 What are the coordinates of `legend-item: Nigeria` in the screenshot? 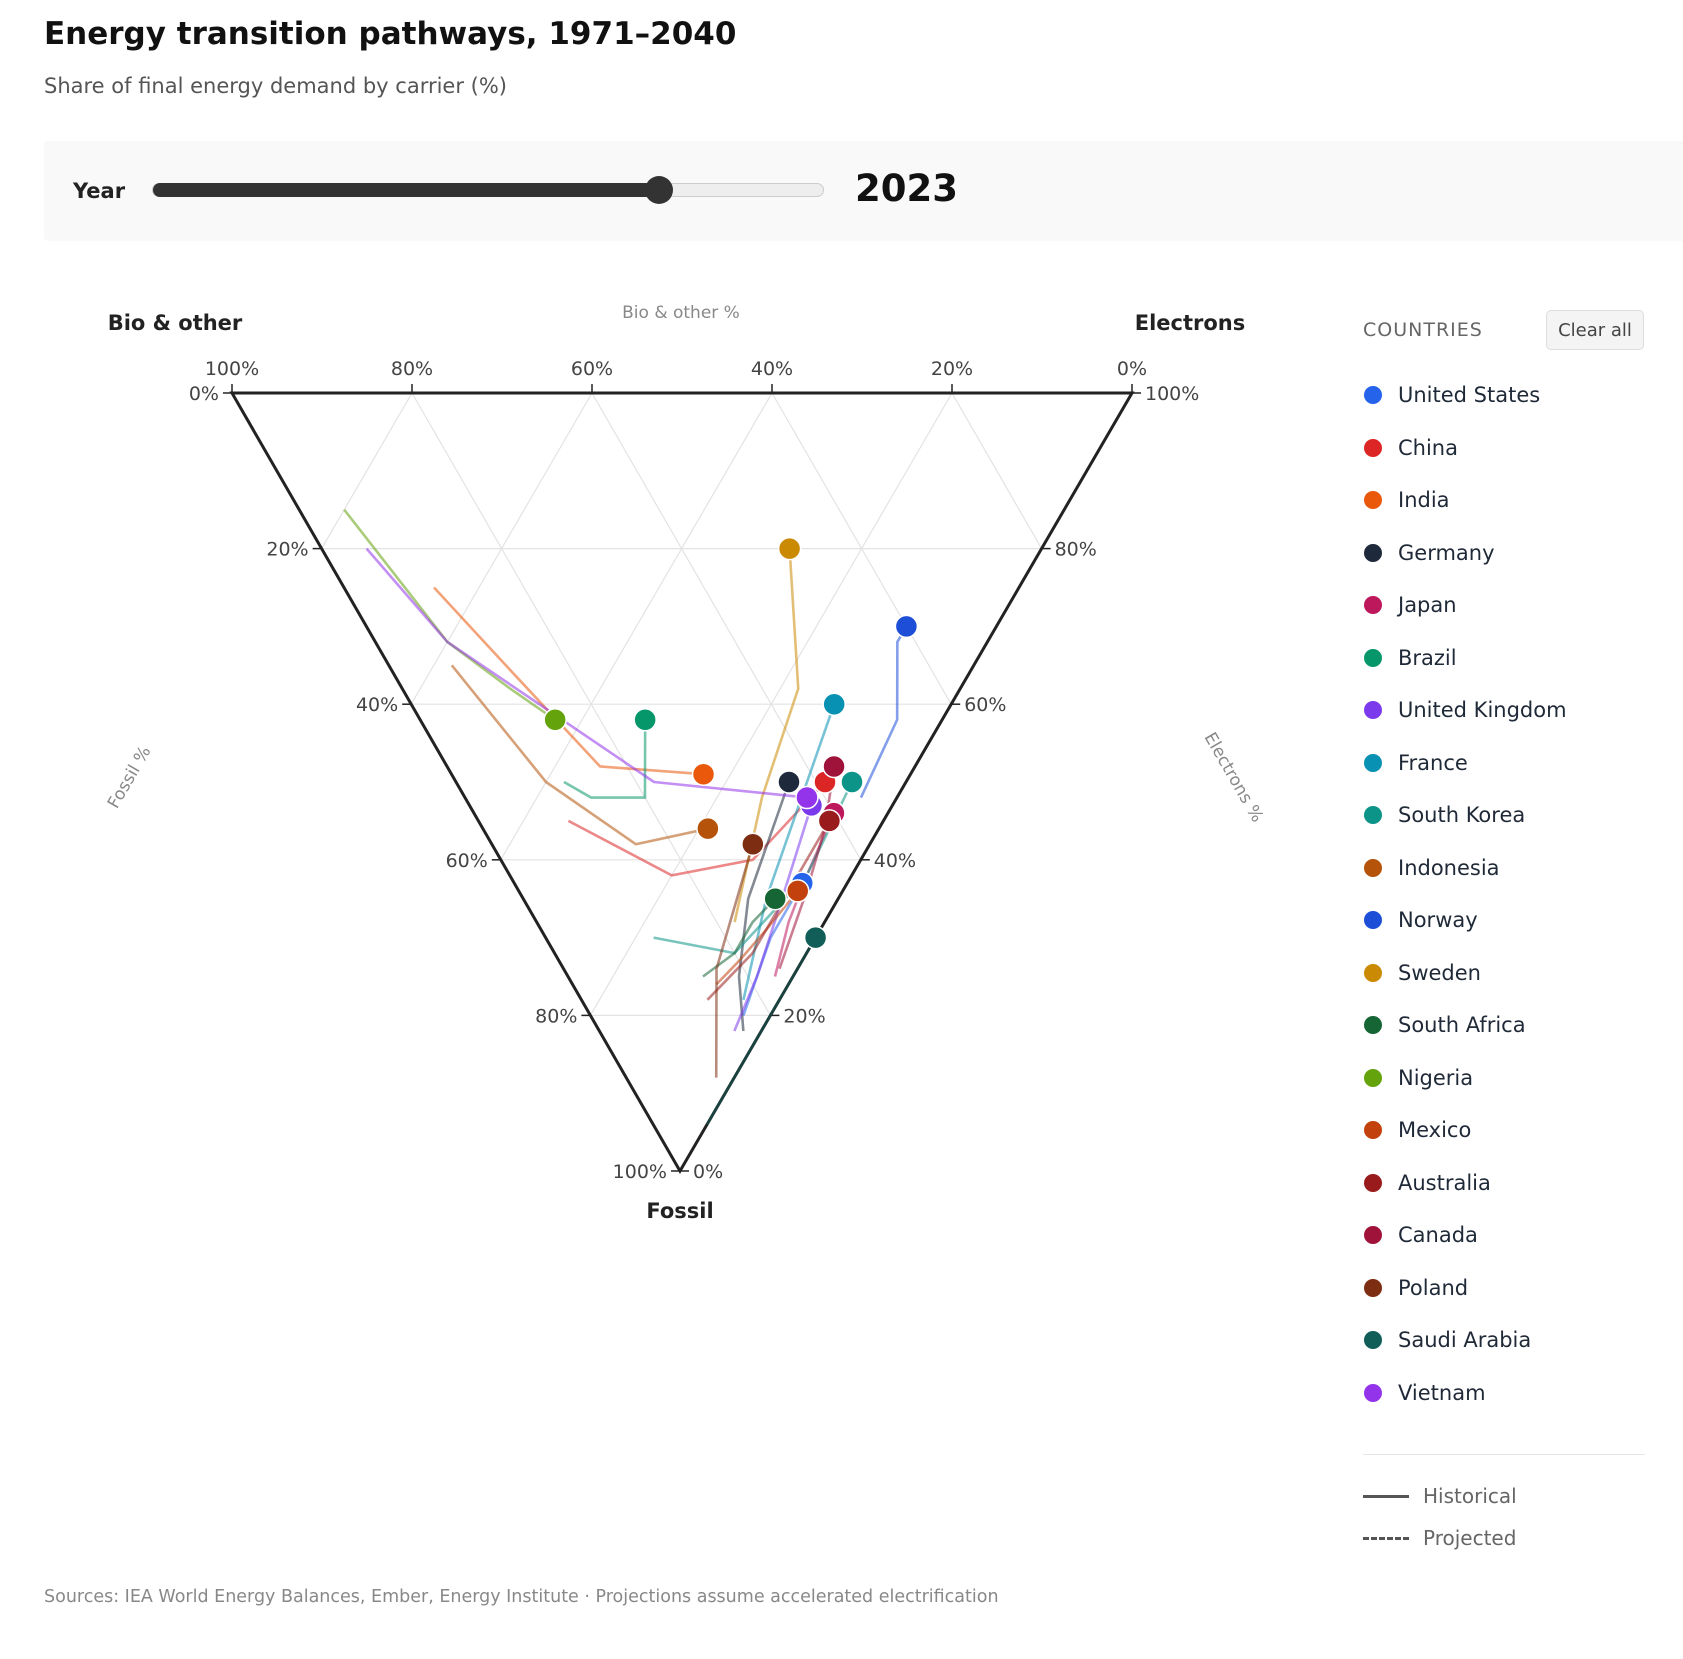 It's located at (1418, 1078).